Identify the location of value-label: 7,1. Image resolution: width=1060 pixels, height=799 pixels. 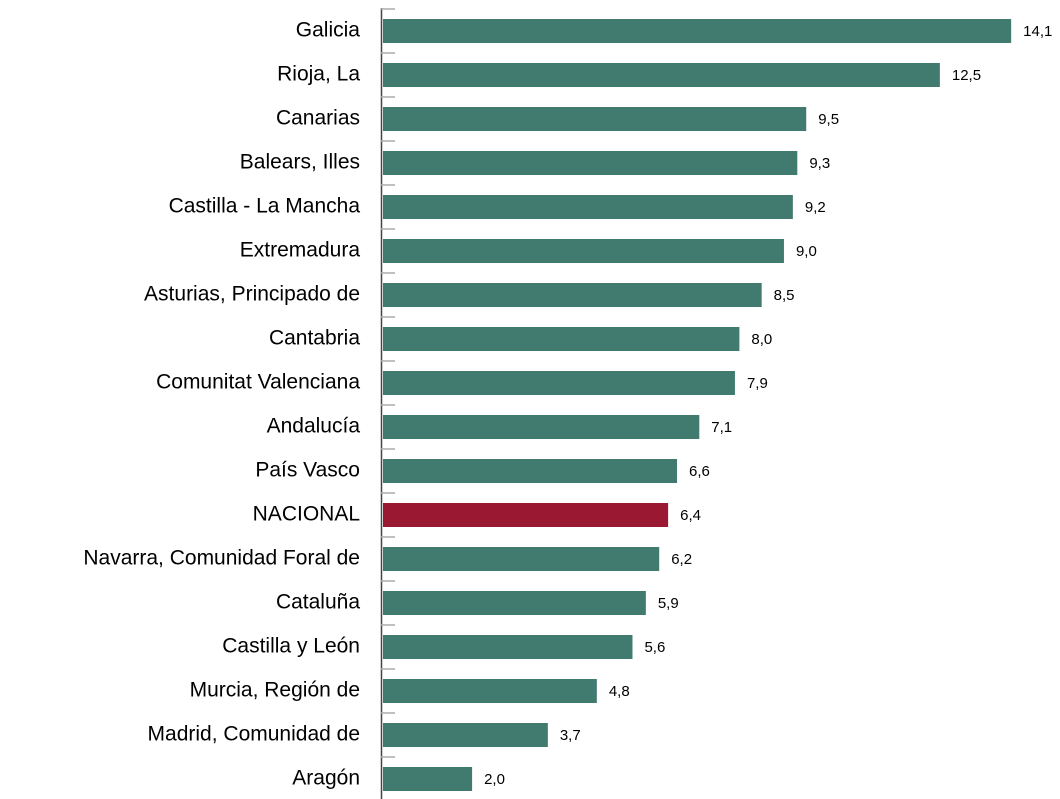
(721, 427).